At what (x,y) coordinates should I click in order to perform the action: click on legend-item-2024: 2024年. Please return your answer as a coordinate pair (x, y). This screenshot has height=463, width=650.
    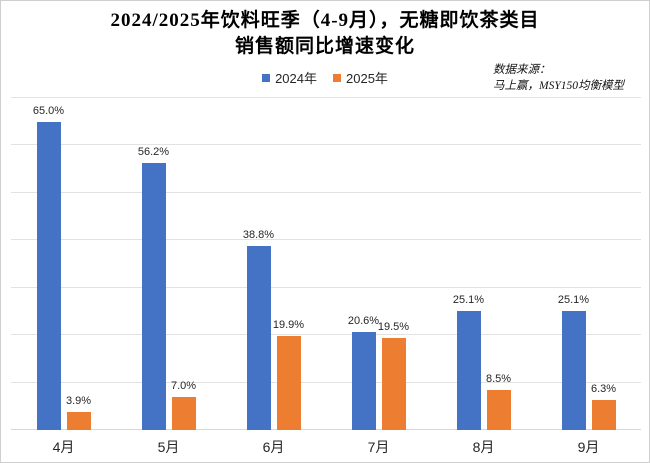
    Looking at the image, I should click on (289, 77).